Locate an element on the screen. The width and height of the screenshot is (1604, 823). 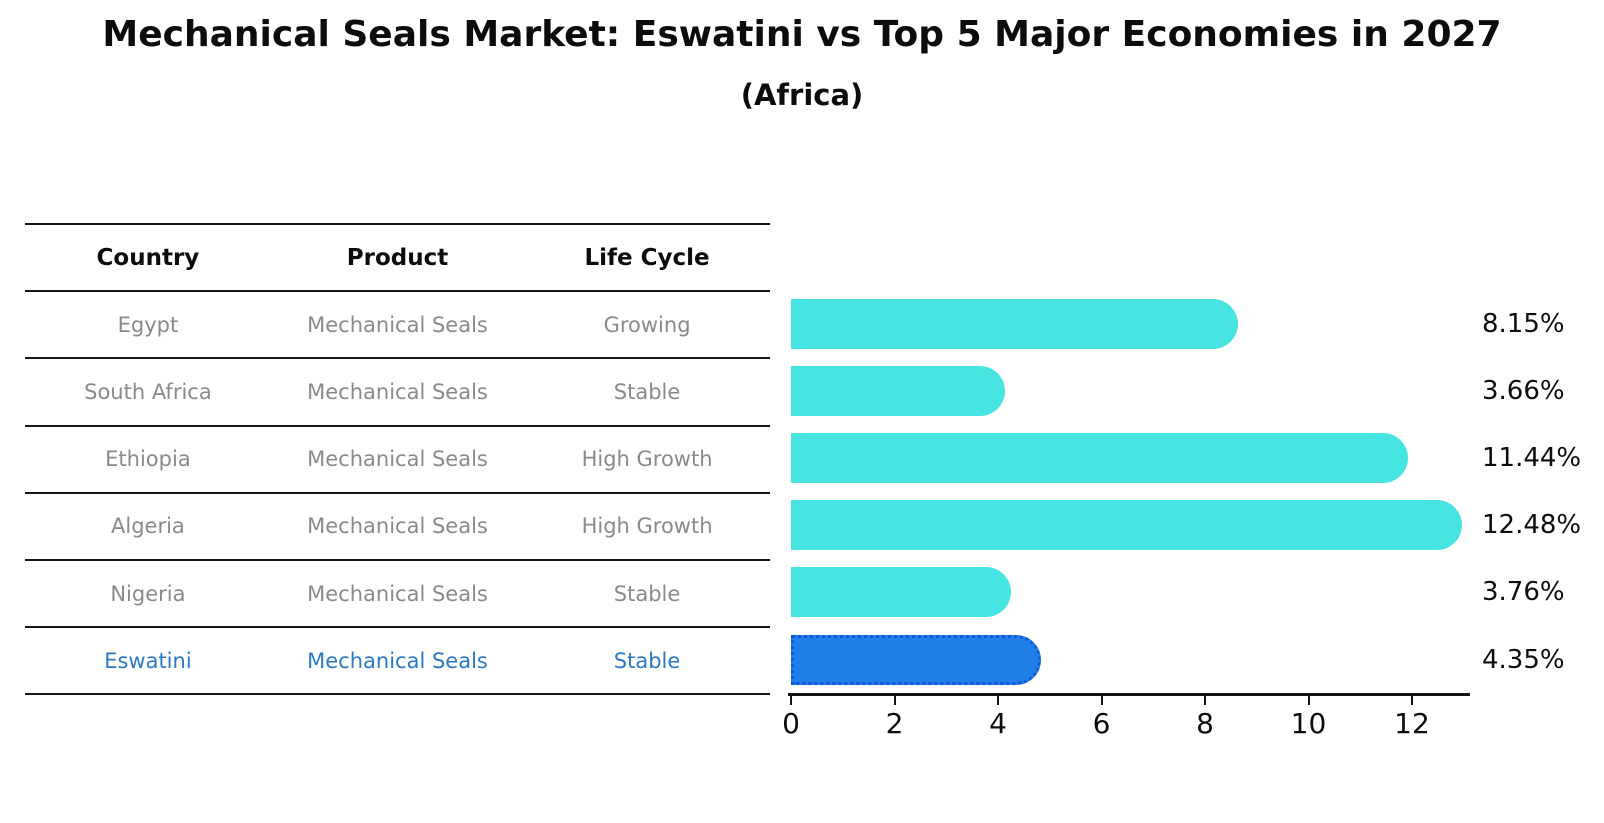
cell-country: South Africa is located at coordinates (148, 391).